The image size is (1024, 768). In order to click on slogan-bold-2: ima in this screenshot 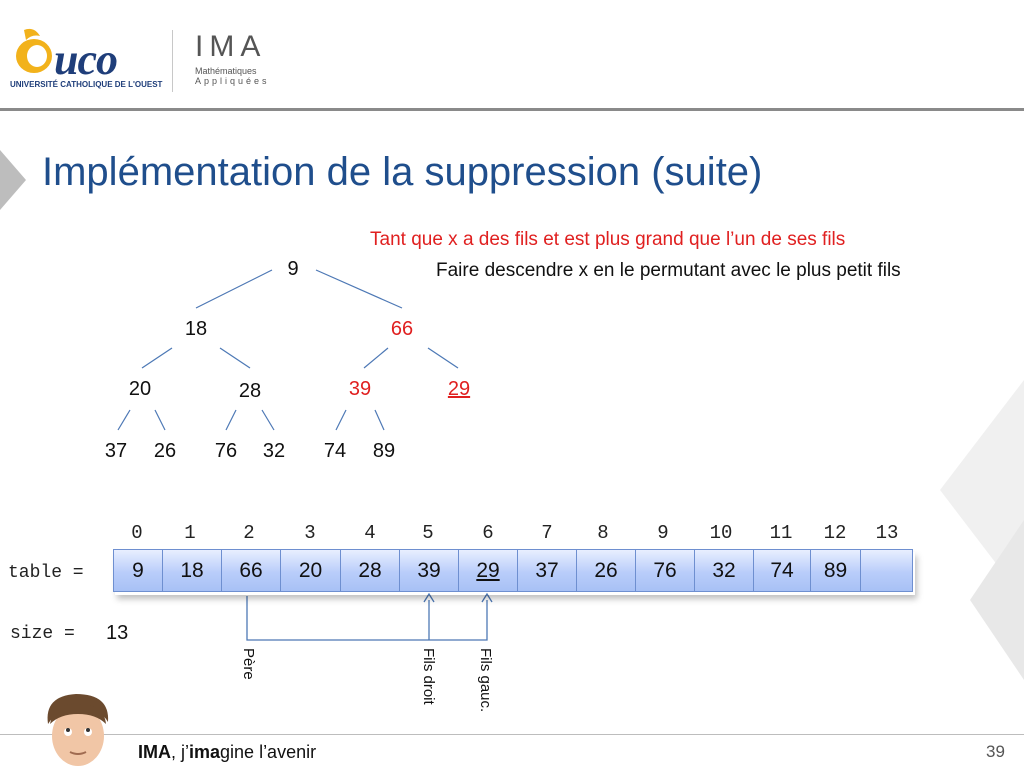, I will do `click(205, 752)`.